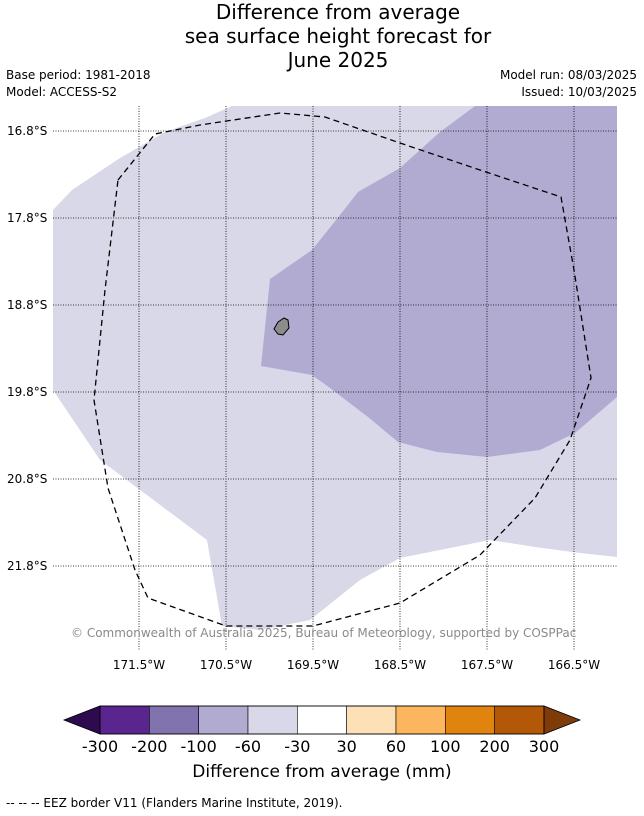 Image resolution: width=644 pixels, height=816 pixels. What do you see at coordinates (62, 92) in the screenshot?
I see `model-name: Model: ACCESS-S2` at bounding box center [62, 92].